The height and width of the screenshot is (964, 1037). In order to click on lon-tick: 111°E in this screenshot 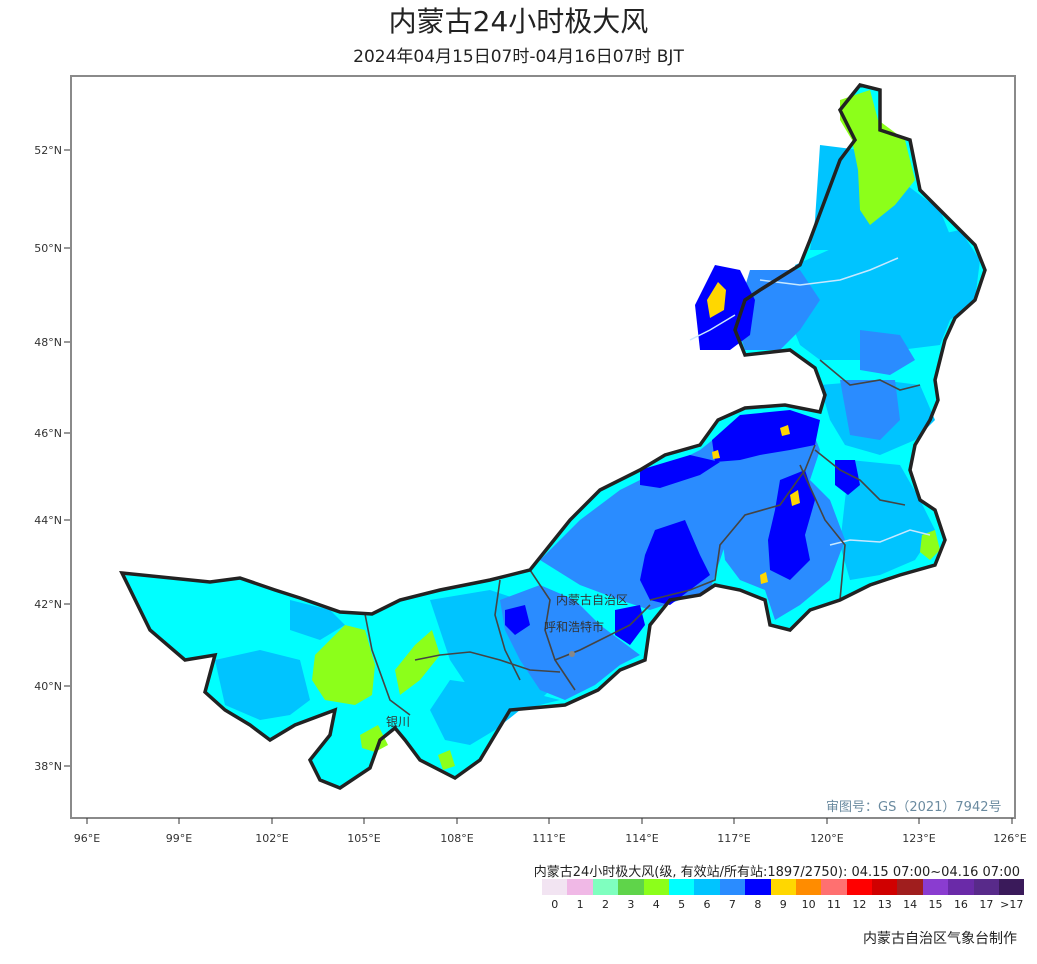, I will do `click(548, 838)`.